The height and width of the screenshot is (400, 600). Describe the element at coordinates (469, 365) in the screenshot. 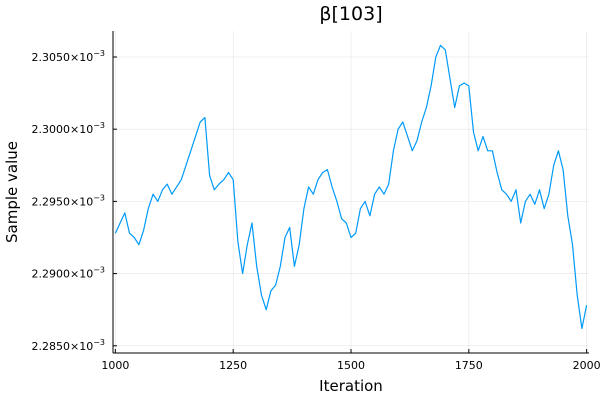

I see `x-tick-label: 1750` at that location.